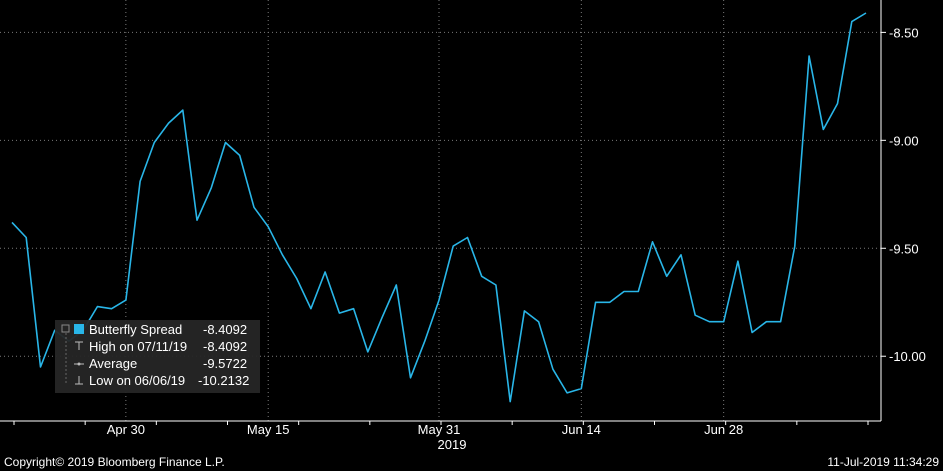 The height and width of the screenshot is (471, 943). What do you see at coordinates (452, 444) in the screenshot?
I see `x-year-label: 2019` at bounding box center [452, 444].